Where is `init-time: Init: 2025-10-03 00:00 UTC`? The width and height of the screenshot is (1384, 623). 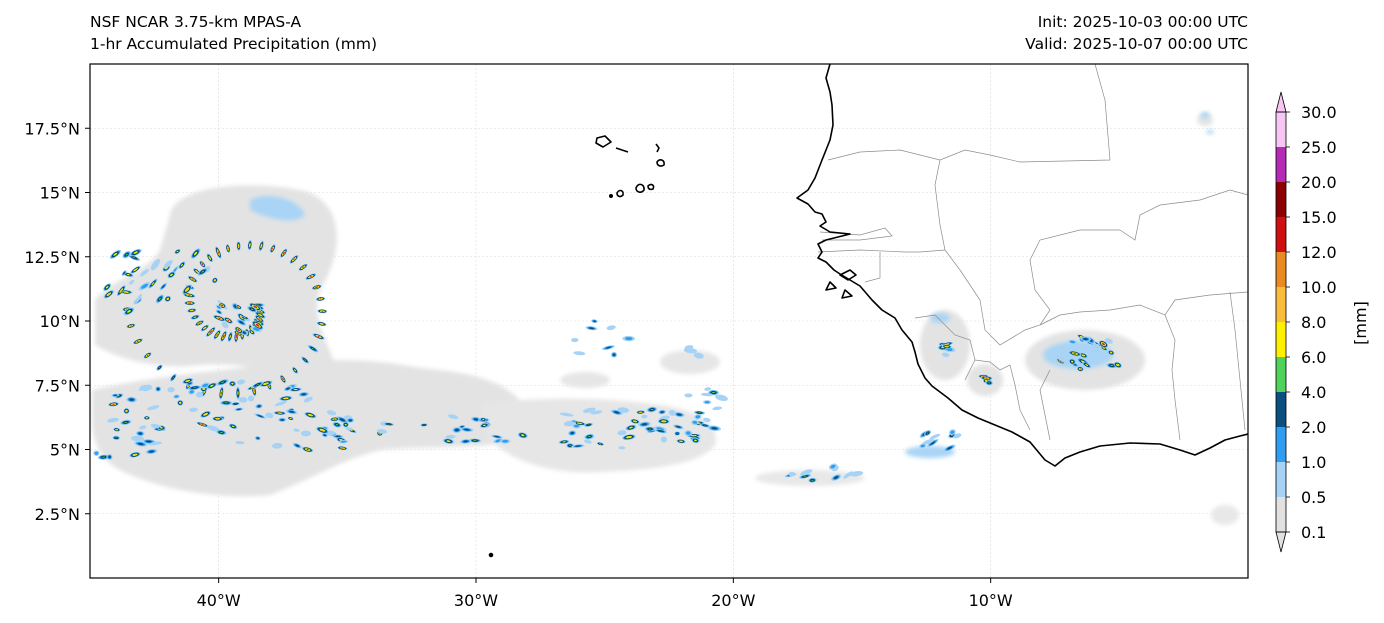
init-time: Init: 2025-10-03 00:00 UTC is located at coordinates (1142, 22).